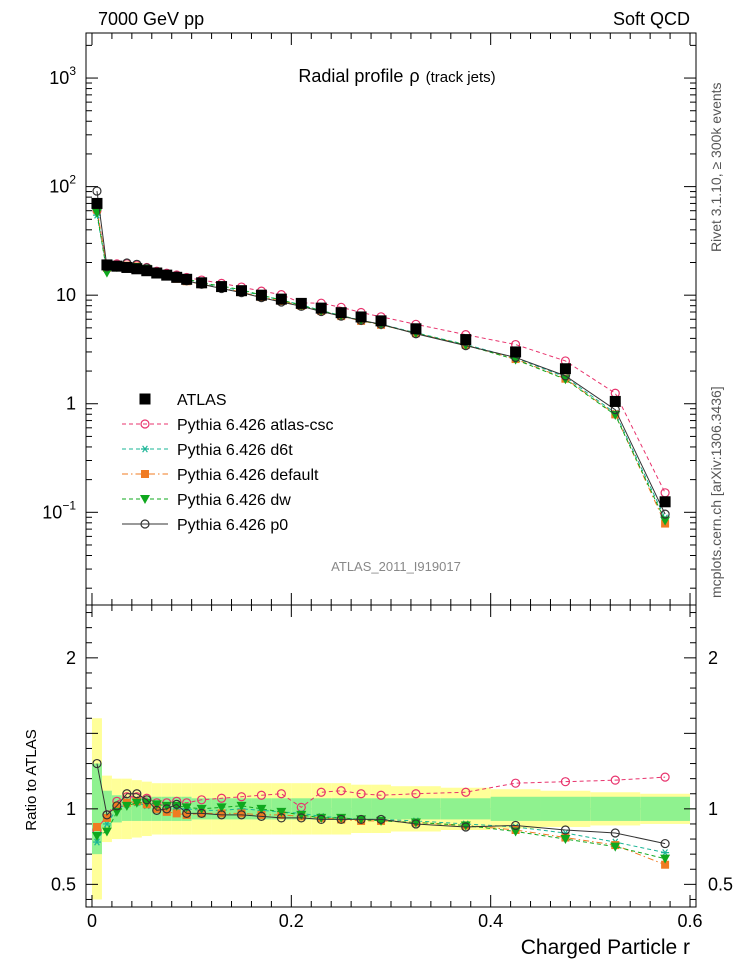 The height and width of the screenshot is (972, 746). What do you see at coordinates (234, 500) in the screenshot?
I see `legend-label: Pythia 6.426 dw` at bounding box center [234, 500].